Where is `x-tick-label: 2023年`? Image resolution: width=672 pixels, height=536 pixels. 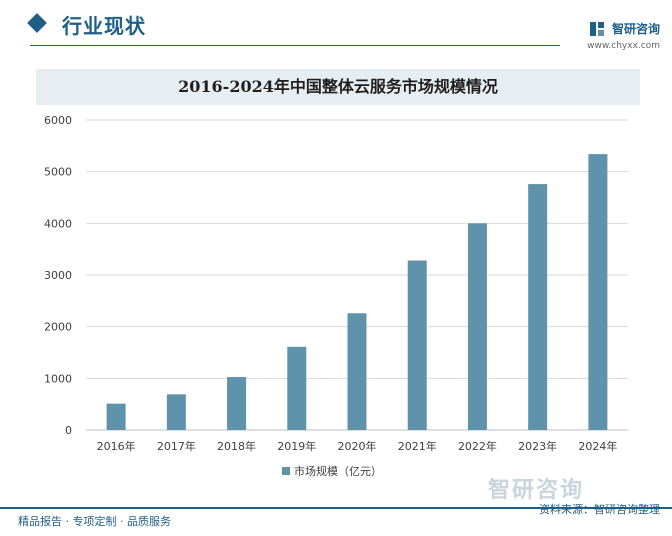 x-tick-label: 2023年 is located at coordinates (537, 446).